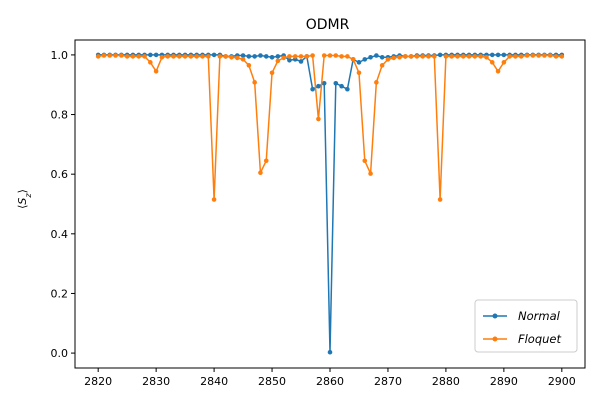 The image size is (600, 400). I want to click on x-tick-label: 2840, so click(214, 381).